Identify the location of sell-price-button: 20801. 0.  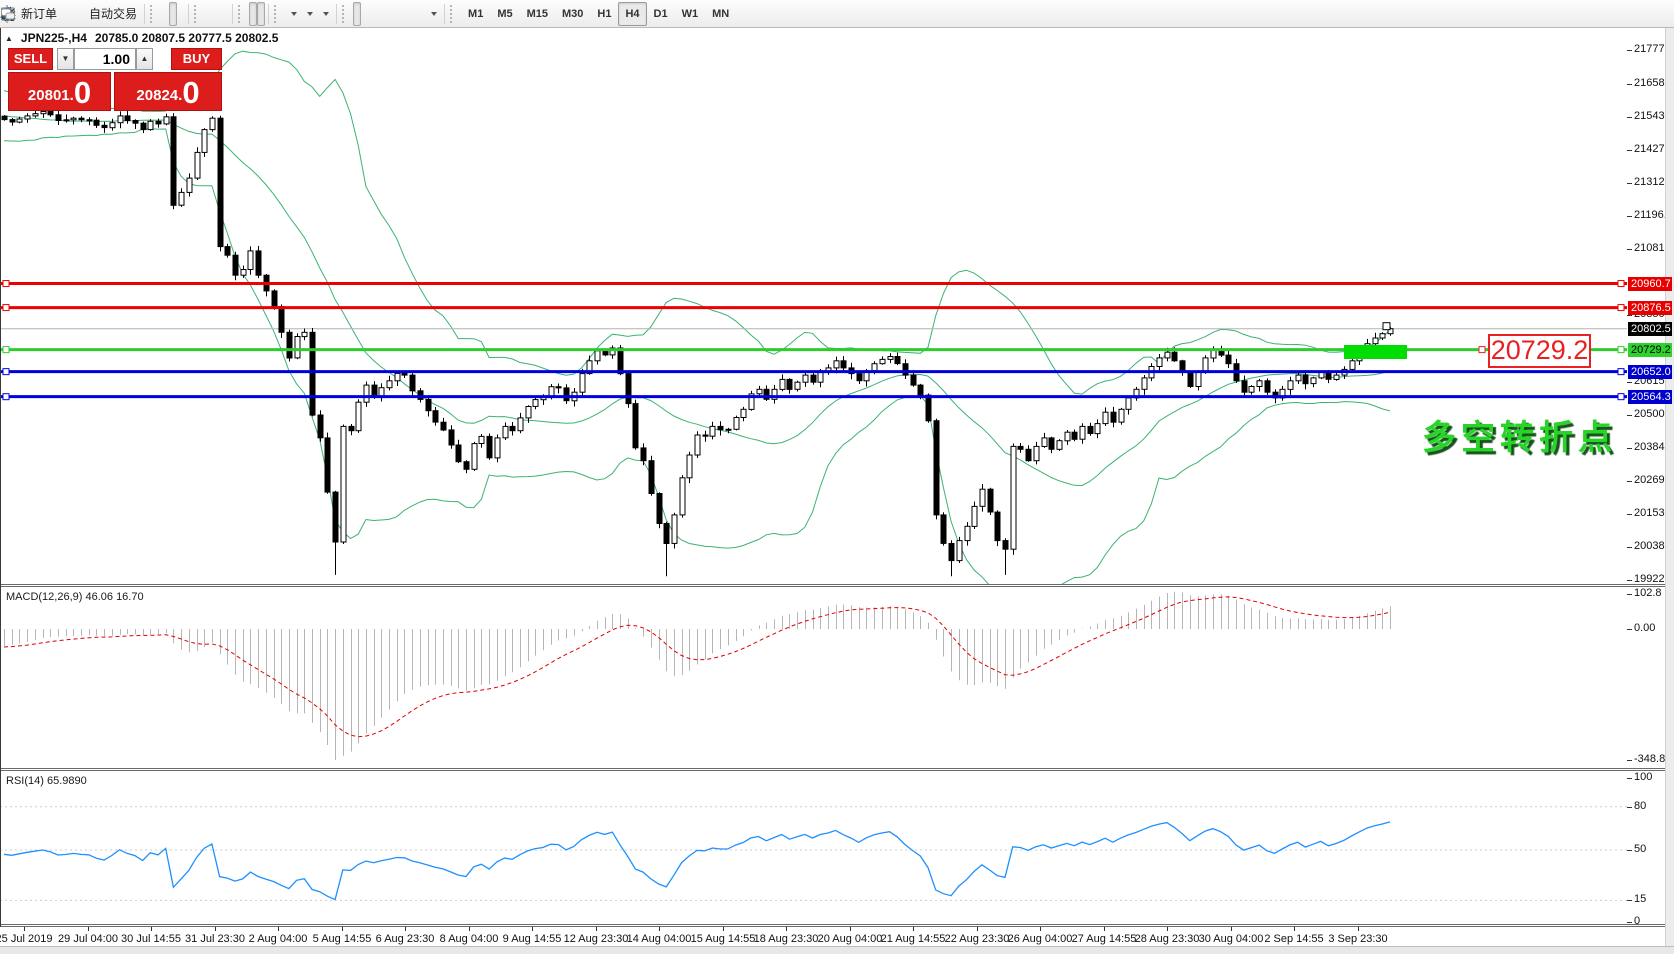
(59, 91).